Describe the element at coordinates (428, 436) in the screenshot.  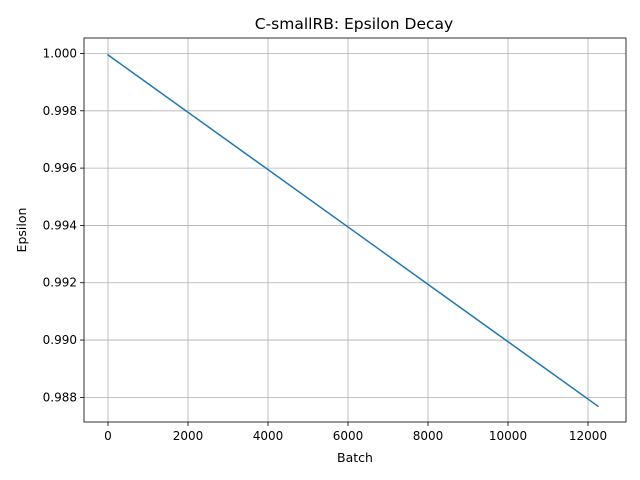
I see `x-tick-label: 8000` at that location.